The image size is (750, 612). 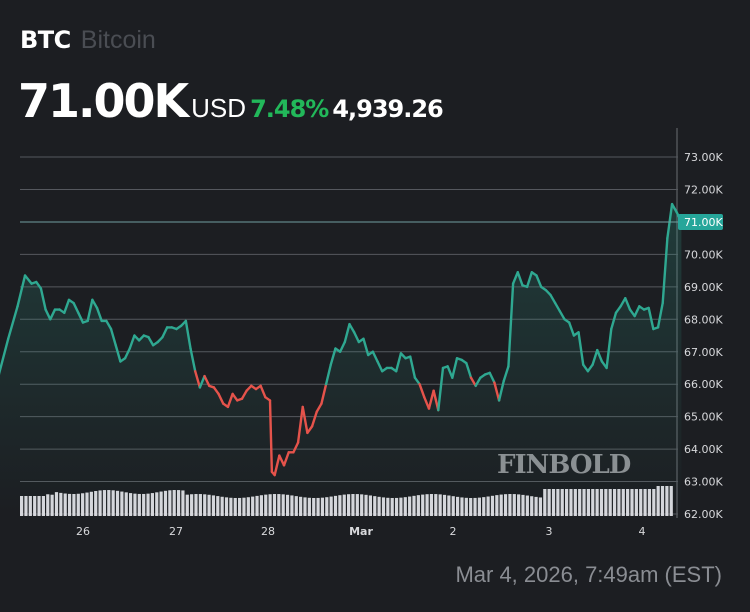 I want to click on y-tick-label: 70.00K, so click(x=703, y=254).